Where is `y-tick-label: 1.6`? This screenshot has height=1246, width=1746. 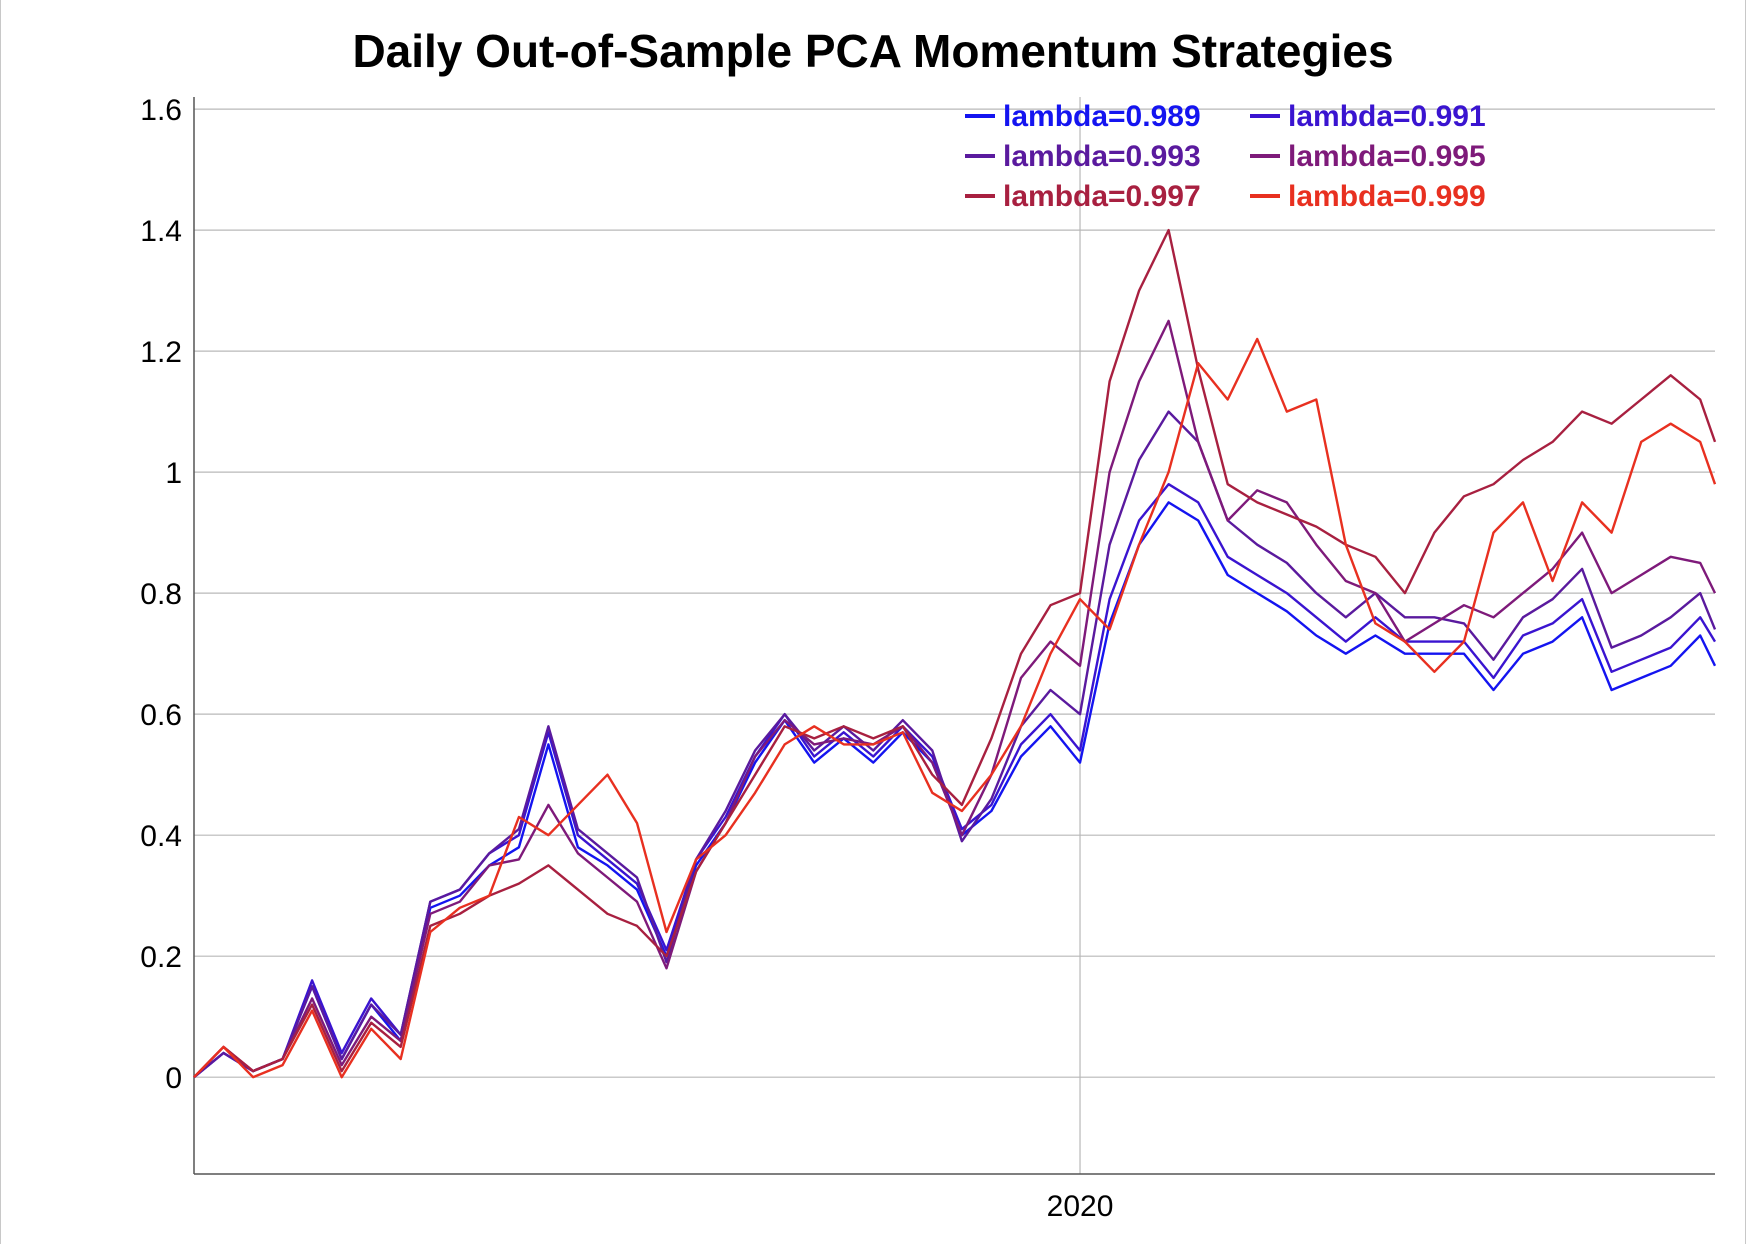
y-tick-label: 1.6 is located at coordinates (161, 110).